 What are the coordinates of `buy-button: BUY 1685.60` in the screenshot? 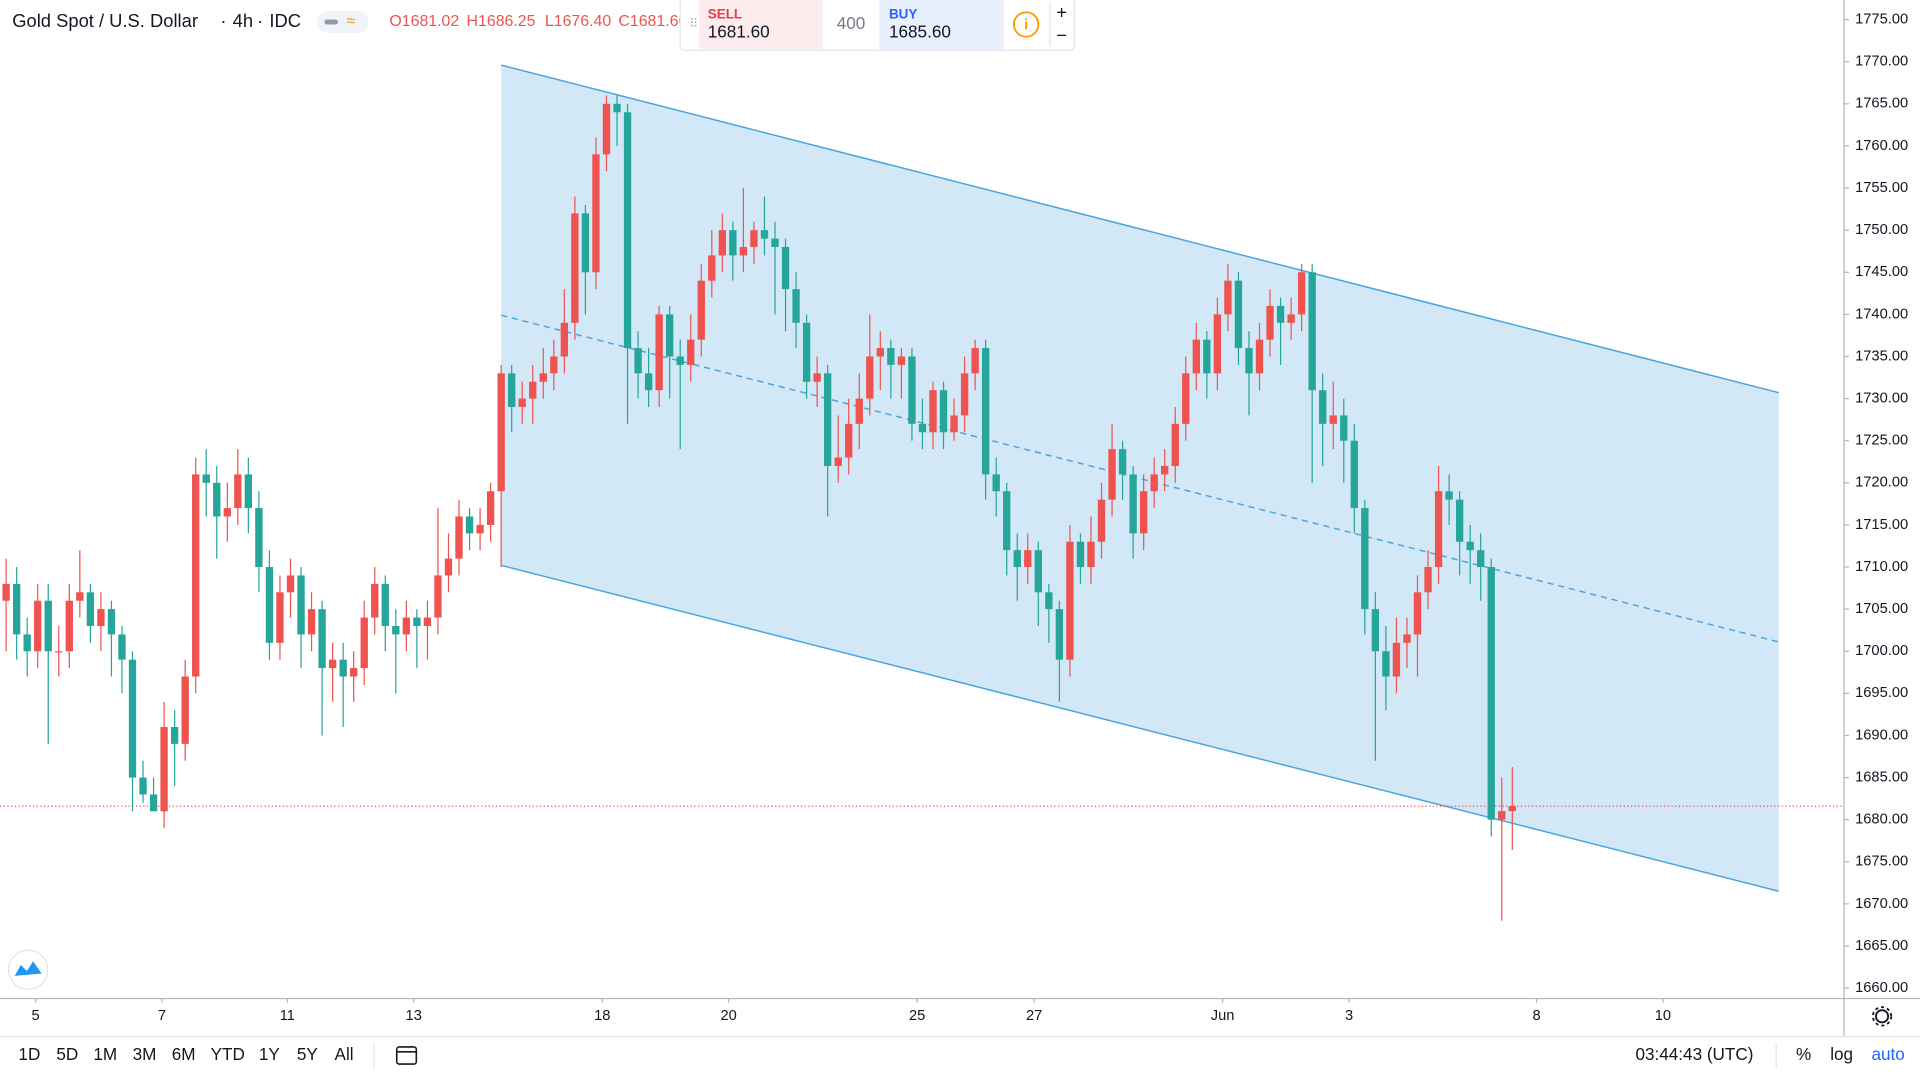 It's located at (942, 24).